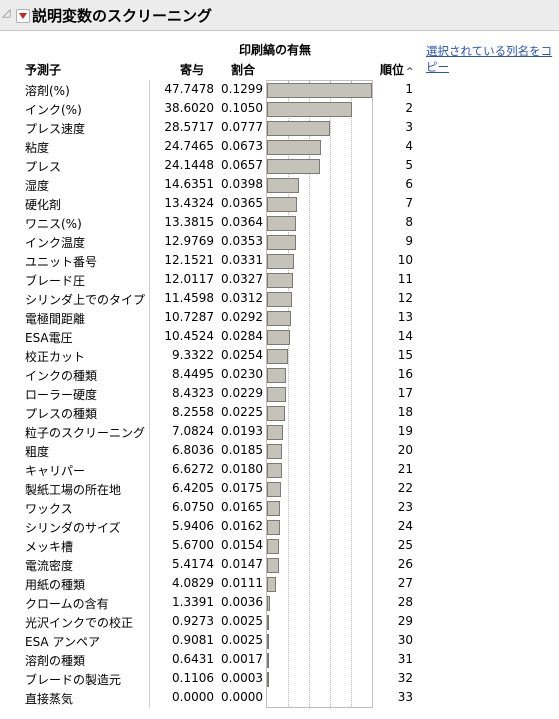  Describe the element at coordinates (279, 640) in the screenshot. I see `table-row: ESA アンペア 0.9081 0.0025 30` at that location.